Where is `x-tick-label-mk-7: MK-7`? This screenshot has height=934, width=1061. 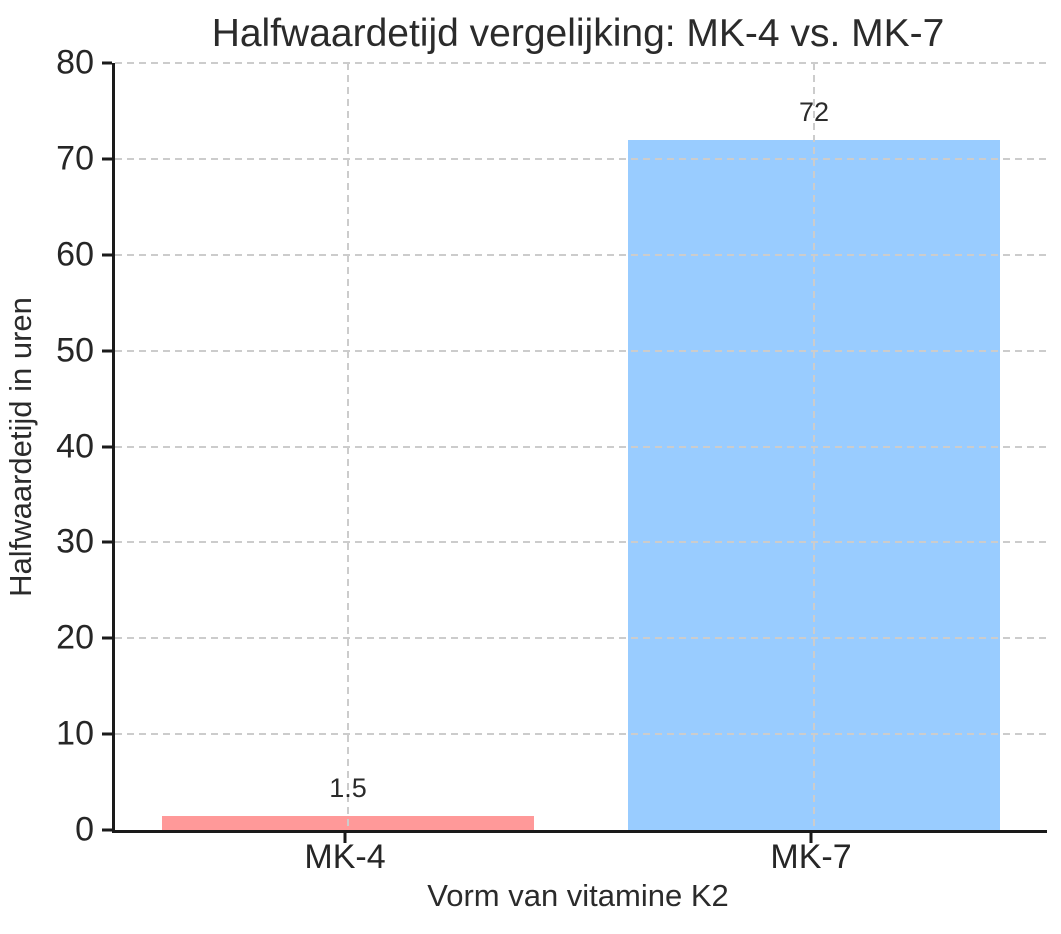 x-tick-label-mk-7: MK-7 is located at coordinates (811, 857).